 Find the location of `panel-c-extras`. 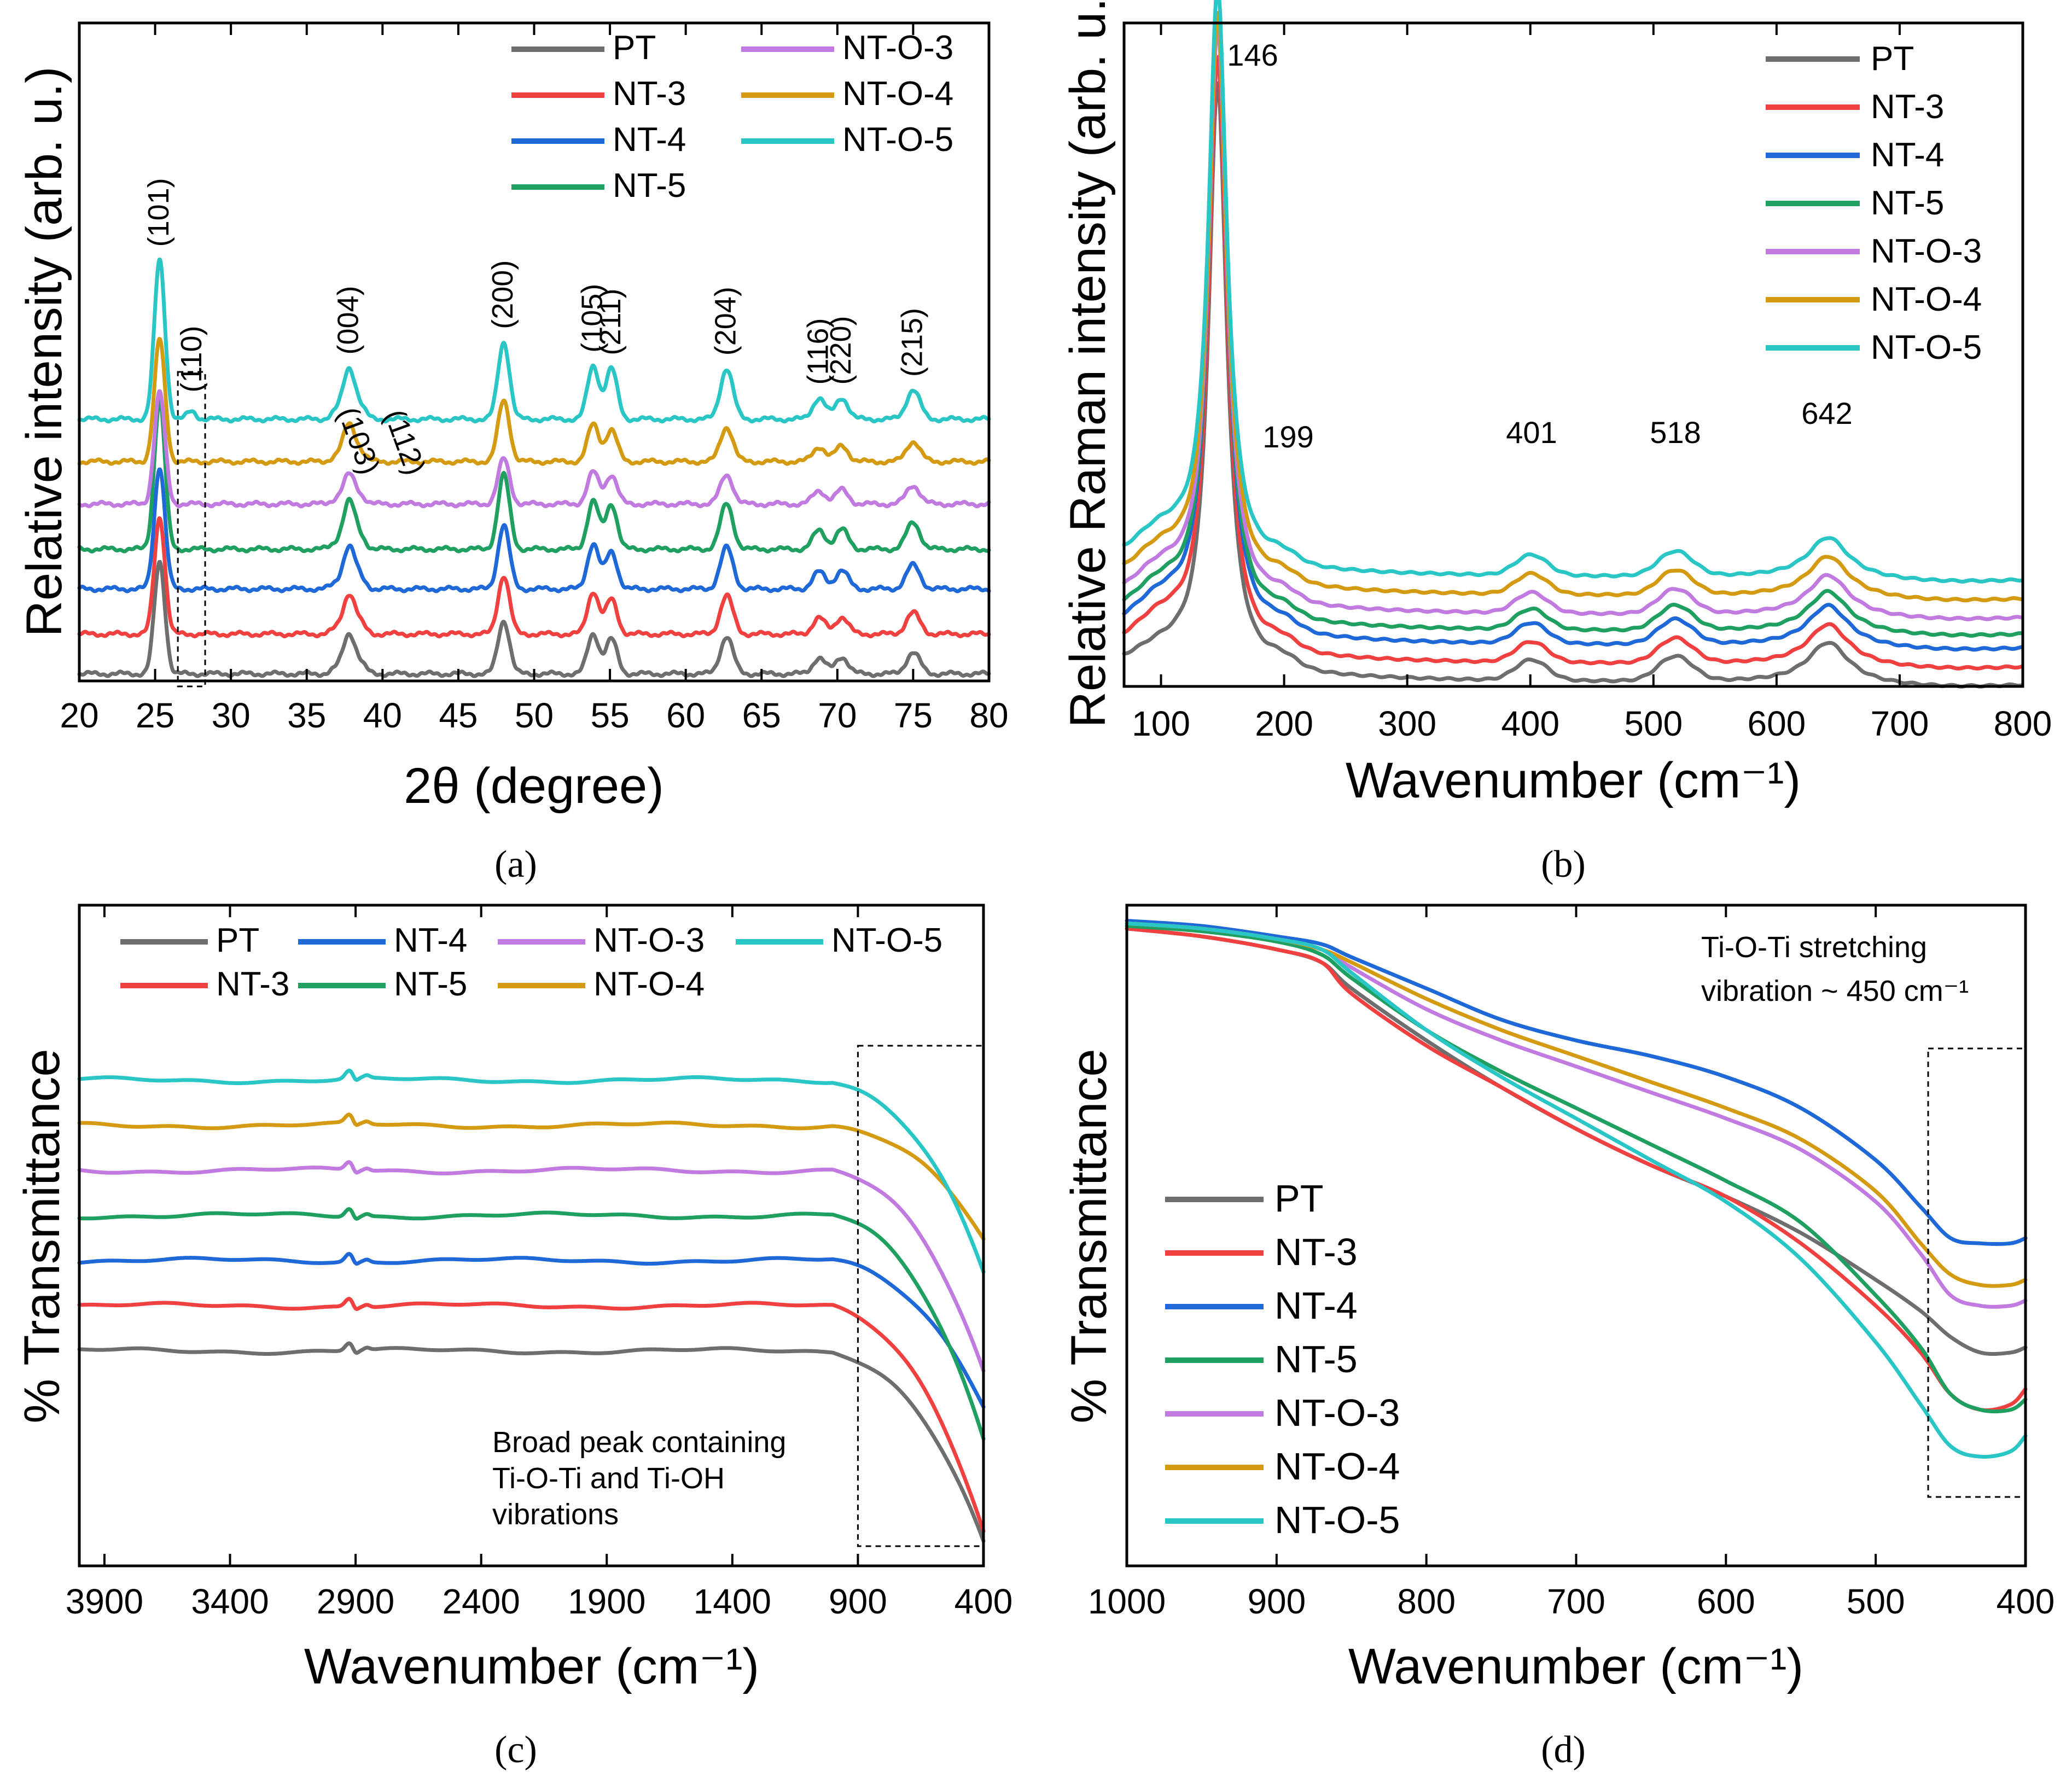

panel-c-extras is located at coordinates (921, 1296).